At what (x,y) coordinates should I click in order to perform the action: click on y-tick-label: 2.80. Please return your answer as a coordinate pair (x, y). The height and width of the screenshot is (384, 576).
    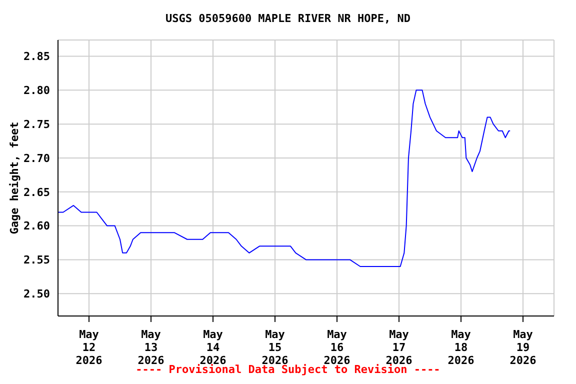
    Looking at the image, I should click on (37, 91).